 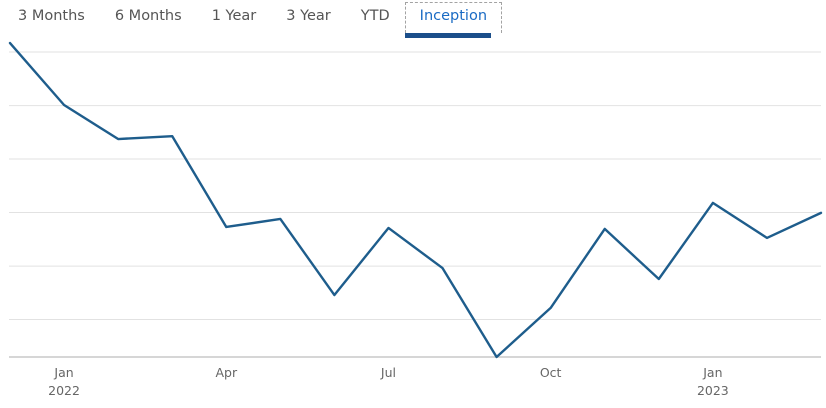 I want to click on tab-ytd: YTD, so click(x=375, y=16).